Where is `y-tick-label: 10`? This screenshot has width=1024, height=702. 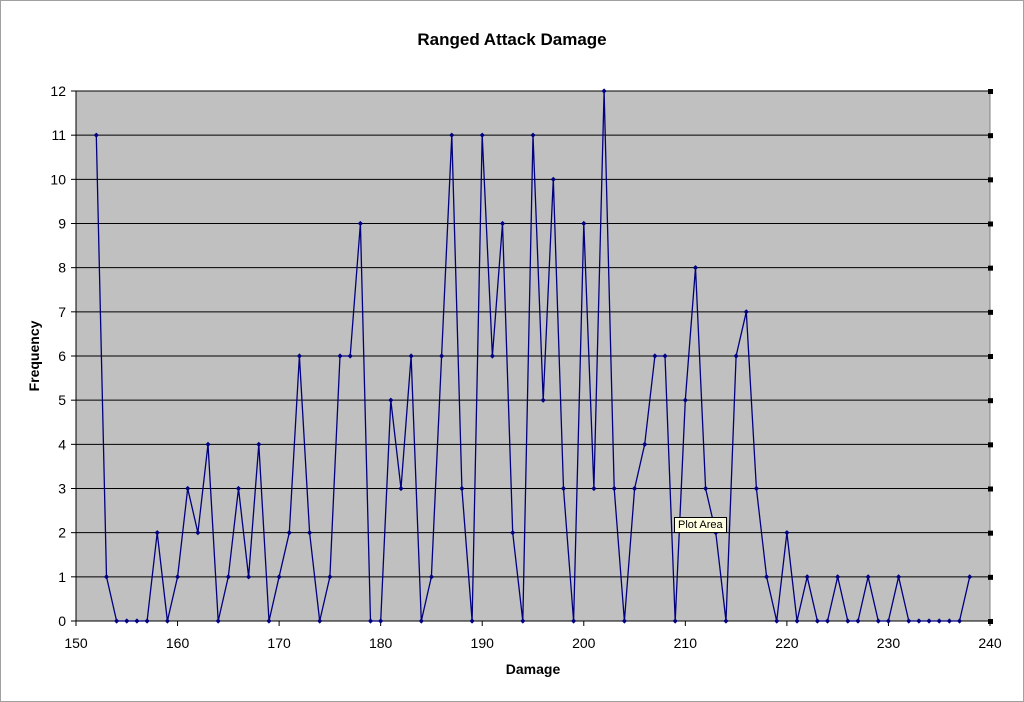 y-tick-label: 10 is located at coordinates (58, 179).